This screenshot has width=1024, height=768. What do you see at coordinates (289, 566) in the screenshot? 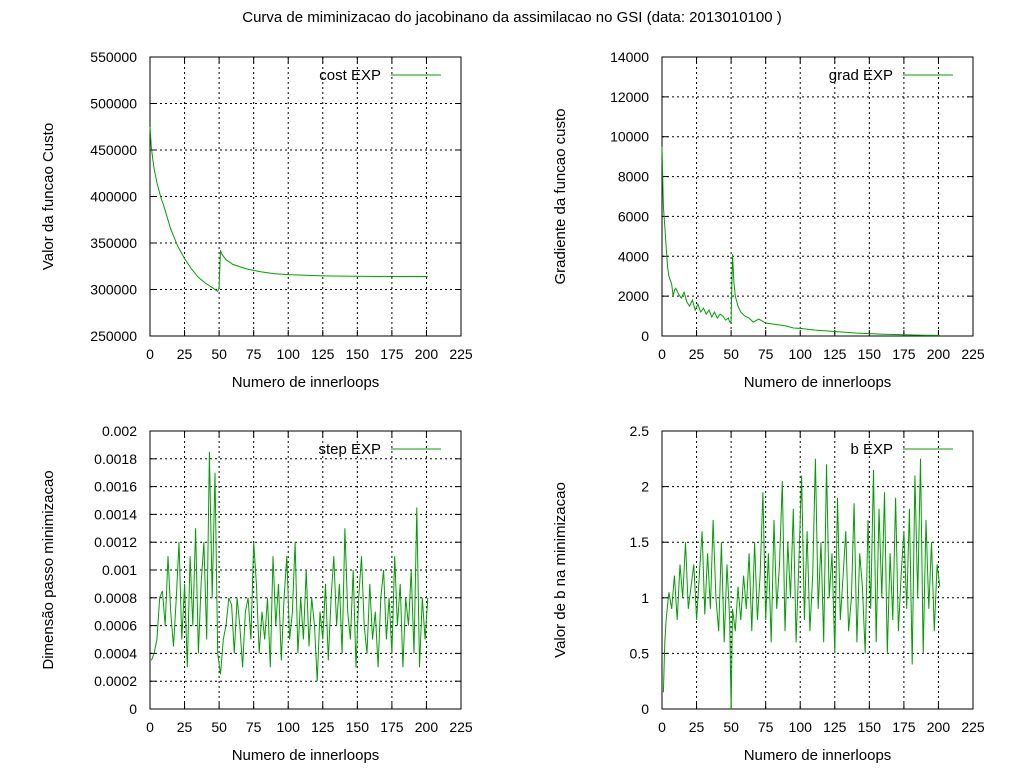
I see `step-series-line` at bounding box center [289, 566].